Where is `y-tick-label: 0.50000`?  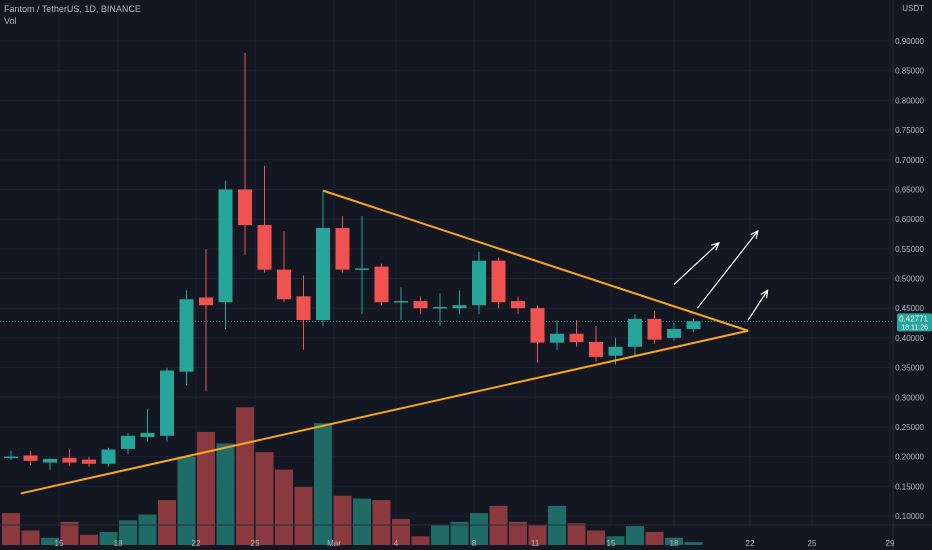 y-tick-label: 0.50000 is located at coordinates (909, 279).